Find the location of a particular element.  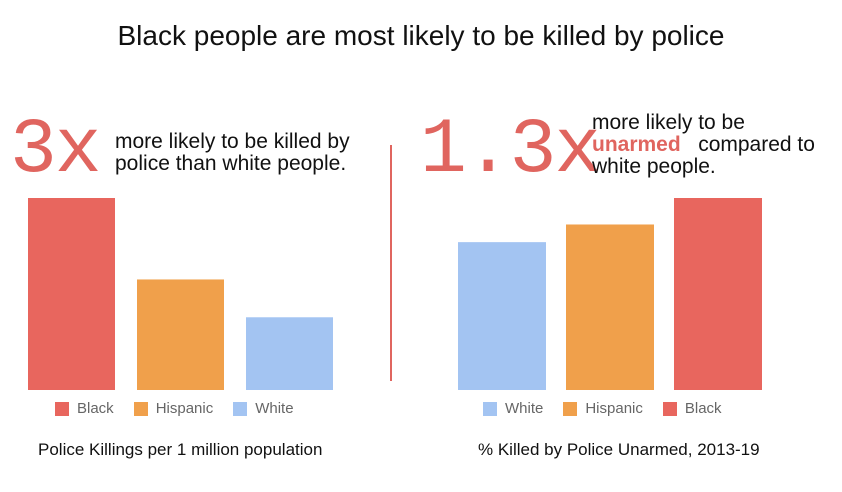

left-big-number: 3x is located at coordinates (56, 151).